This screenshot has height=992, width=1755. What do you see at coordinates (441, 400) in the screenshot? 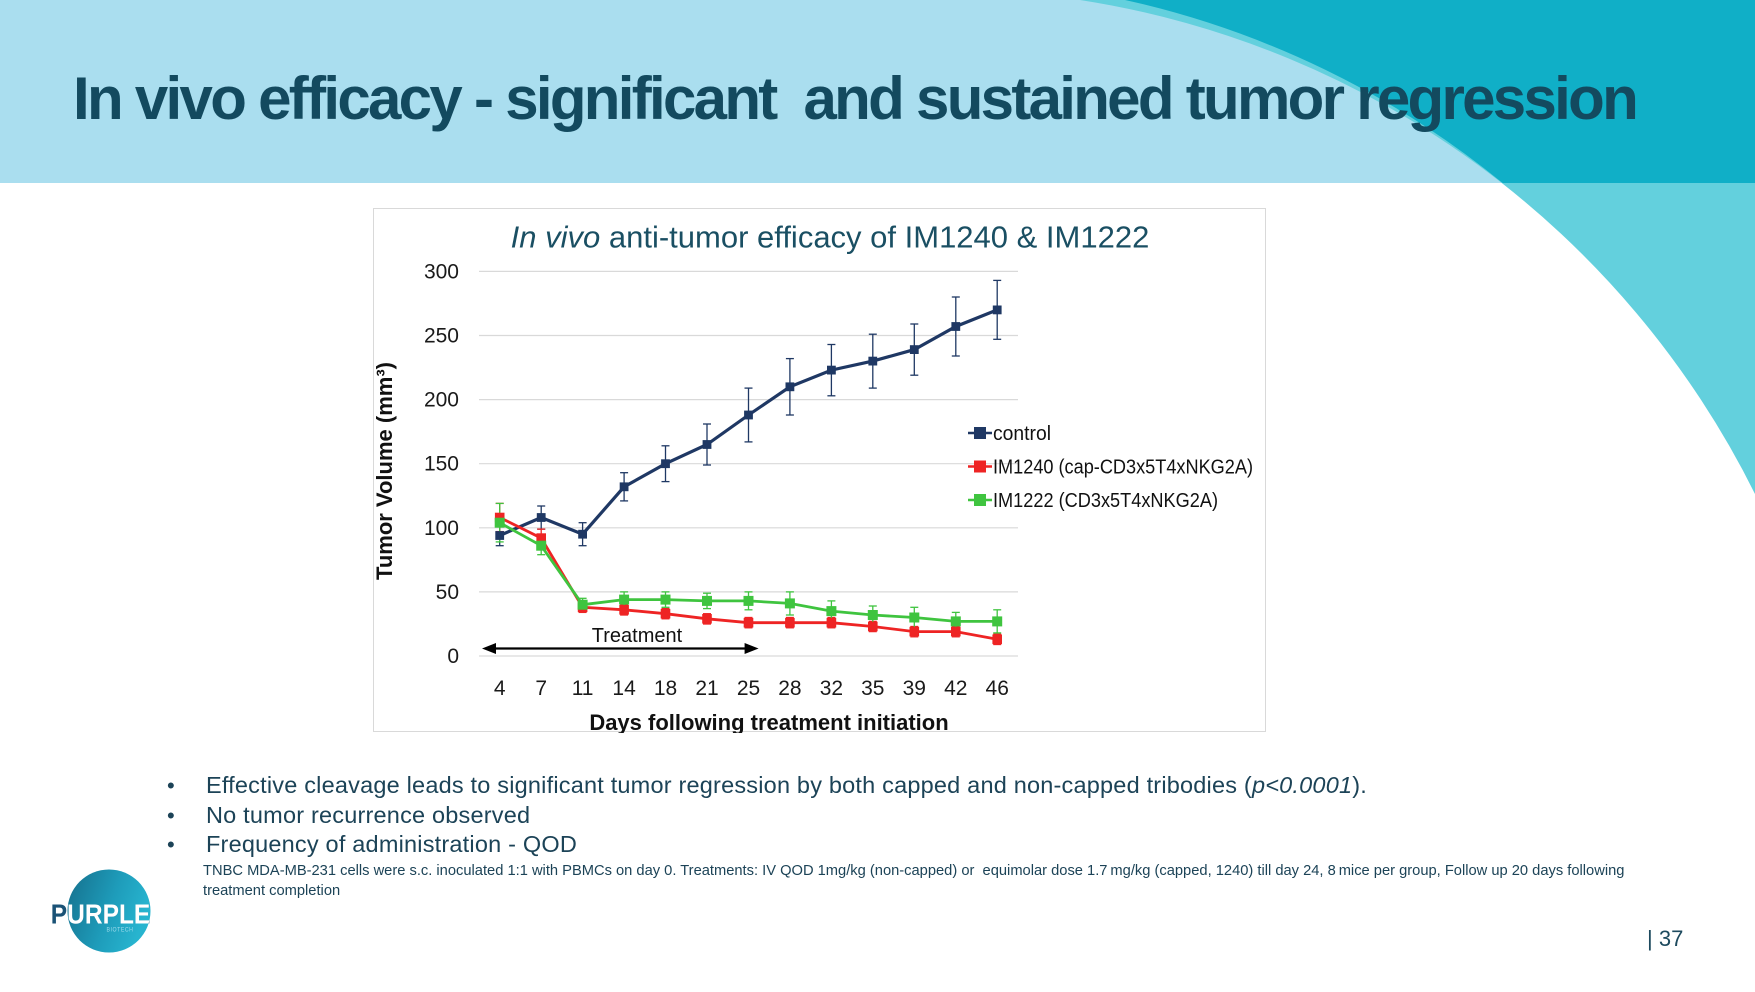
I see `svg-text: 200` at bounding box center [441, 400].